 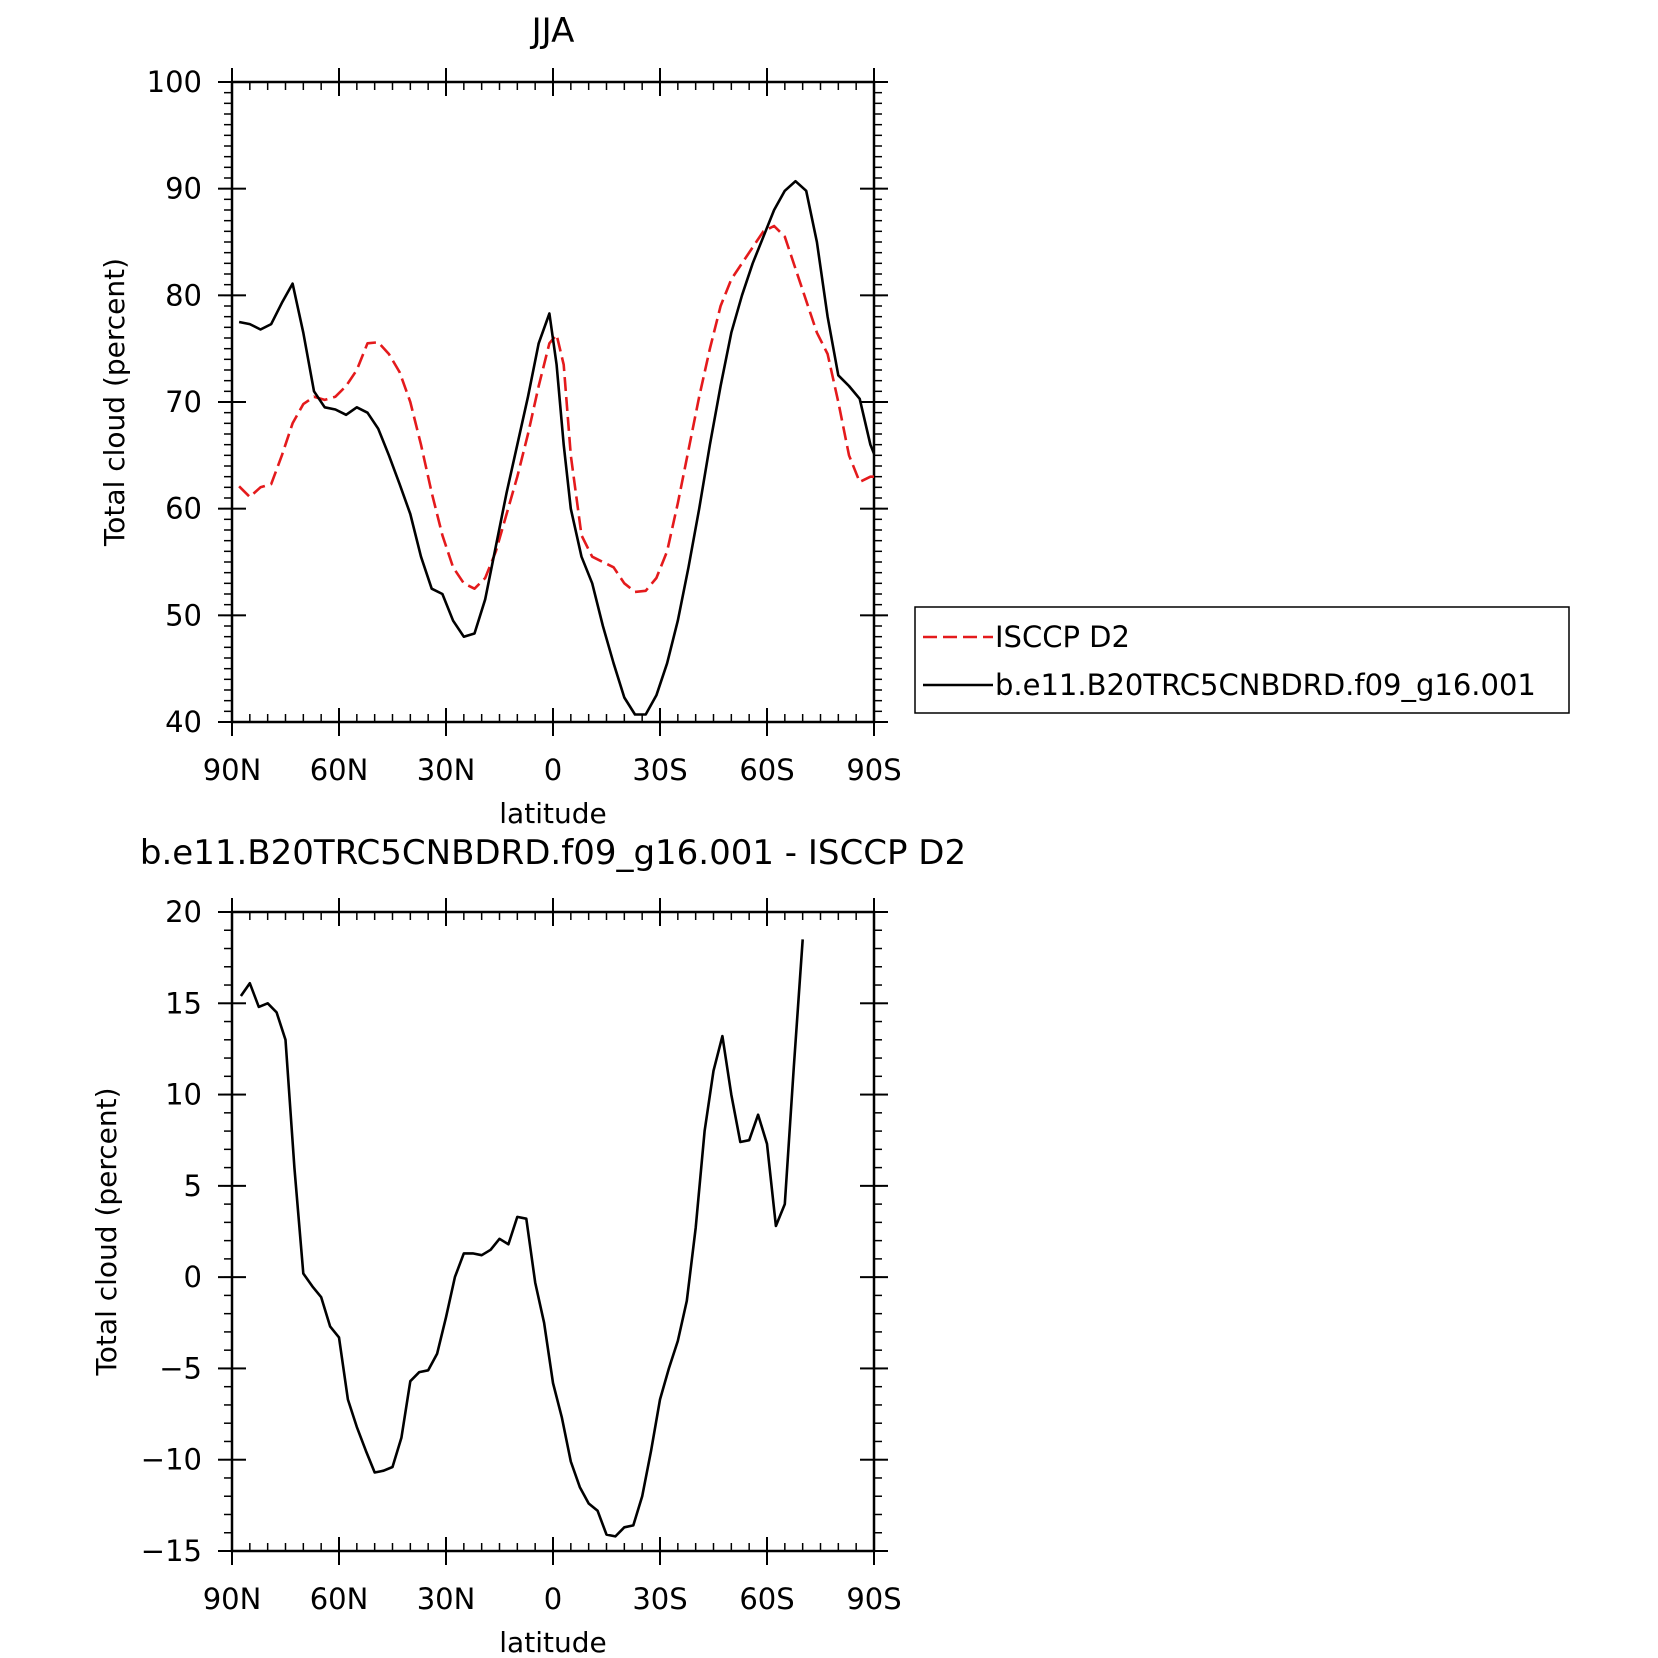 I want to click on y-tick-label: 60, so click(x=183, y=509).